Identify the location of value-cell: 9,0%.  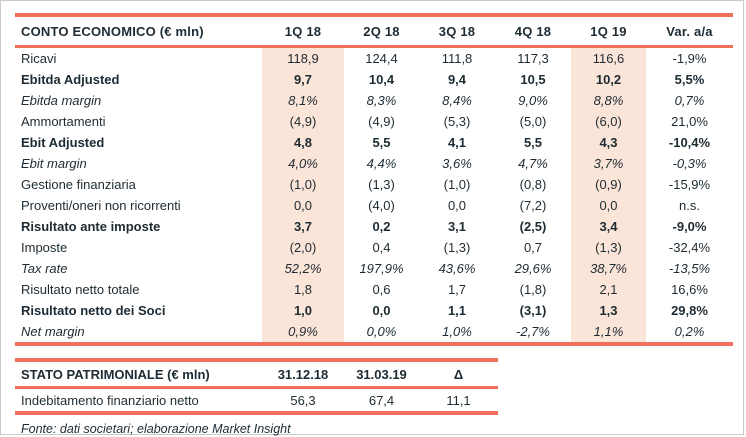
(533, 100).